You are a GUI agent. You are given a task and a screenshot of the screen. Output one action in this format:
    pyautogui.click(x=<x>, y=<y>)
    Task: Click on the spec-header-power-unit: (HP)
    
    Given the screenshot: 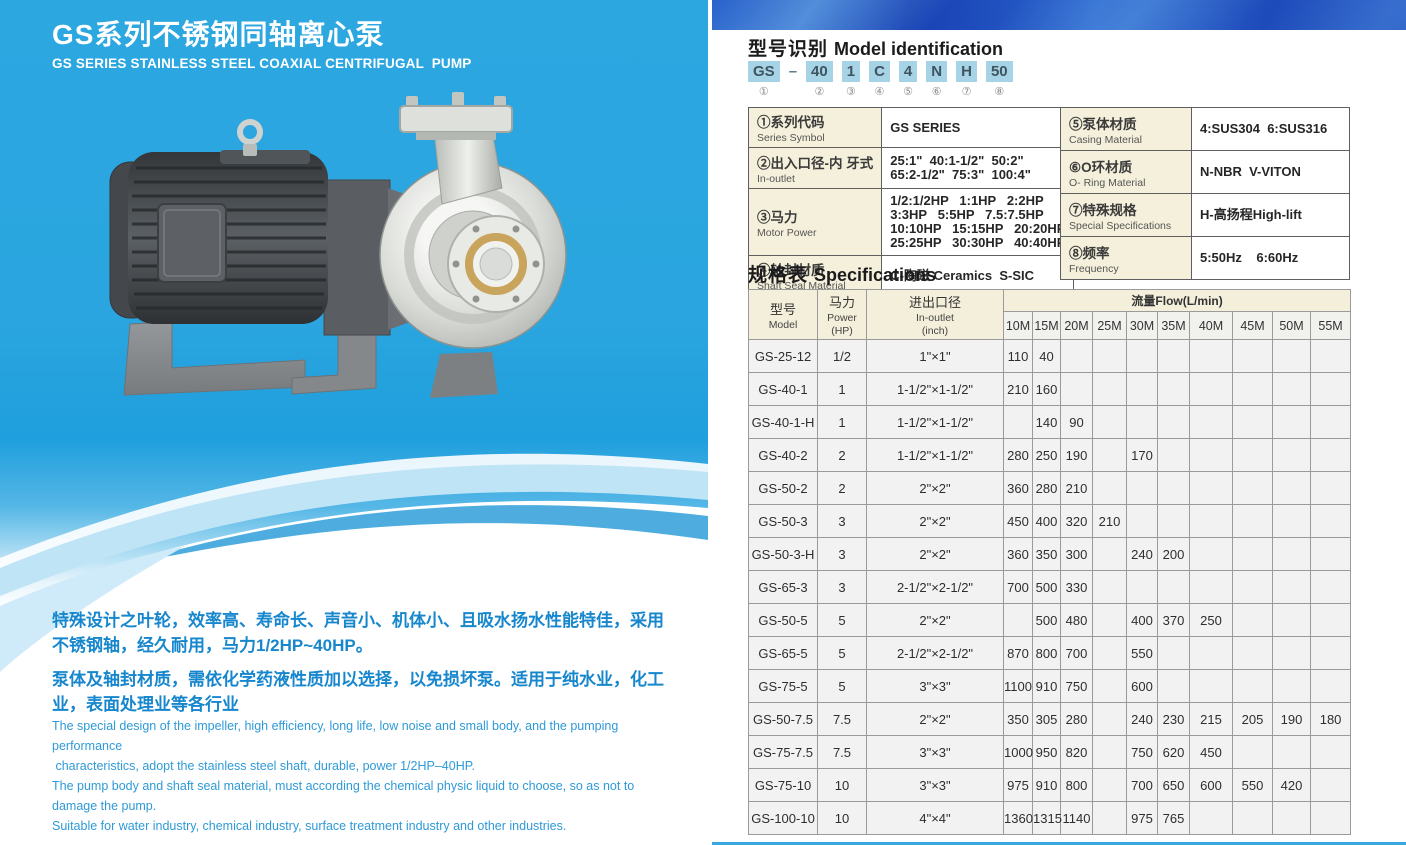 What is the action you would take?
    pyautogui.click(x=842, y=331)
    